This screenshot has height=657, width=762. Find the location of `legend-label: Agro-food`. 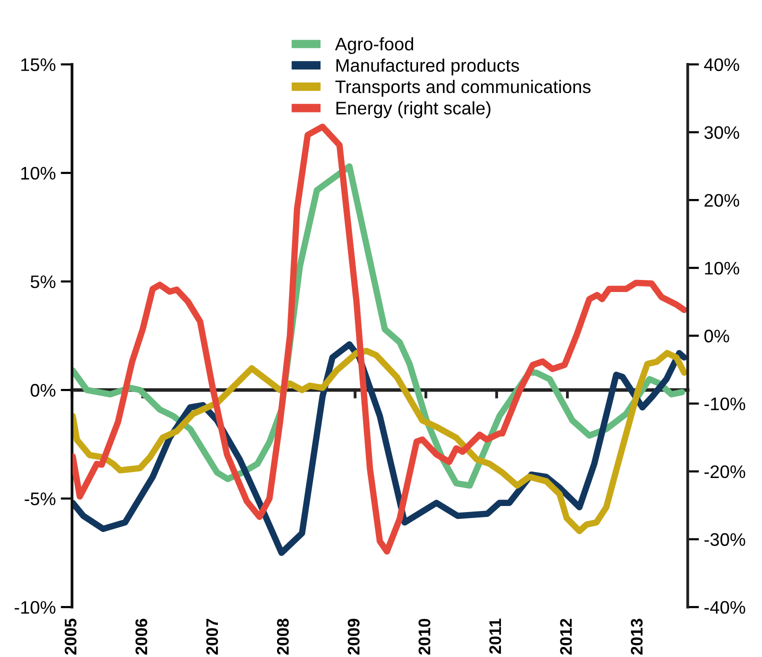

legend-label: Agro-food is located at coordinates (374, 45).